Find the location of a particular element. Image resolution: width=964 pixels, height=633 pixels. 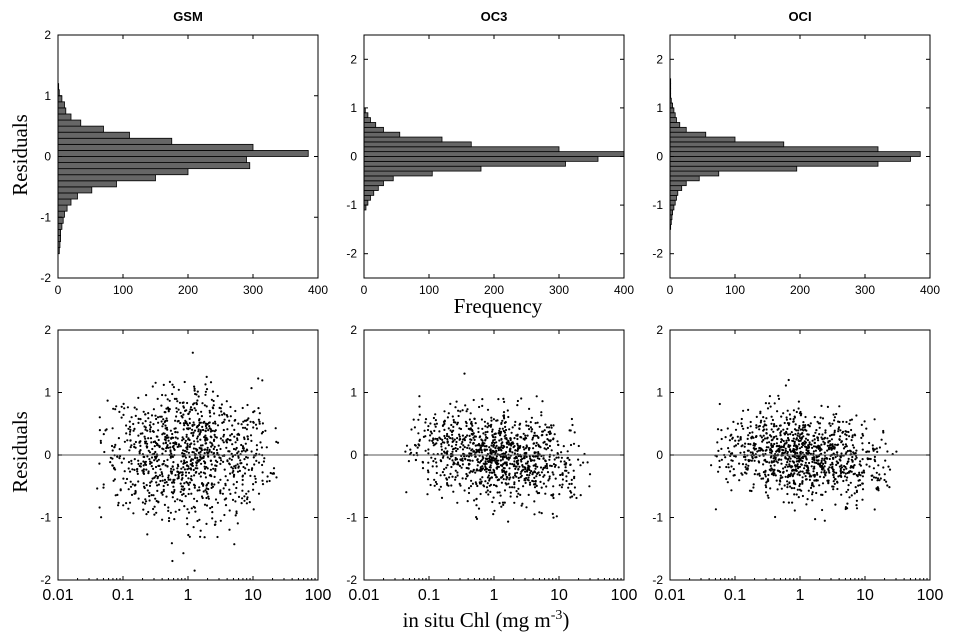

y-tick-label: -1 is located at coordinates (351, 205).